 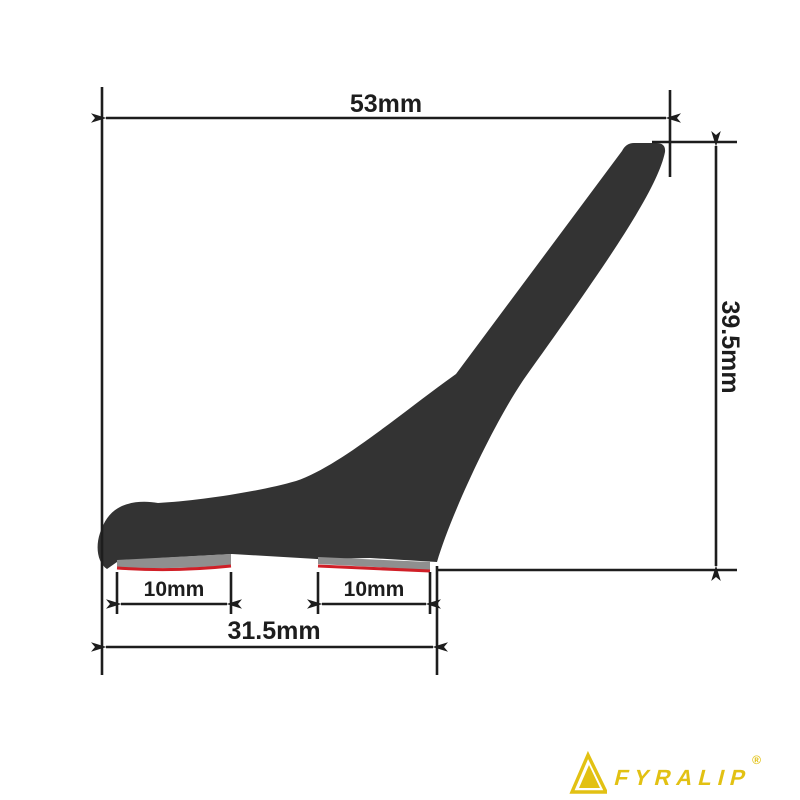 I want to click on adhesive-tape-left-grey, so click(x=174, y=561).